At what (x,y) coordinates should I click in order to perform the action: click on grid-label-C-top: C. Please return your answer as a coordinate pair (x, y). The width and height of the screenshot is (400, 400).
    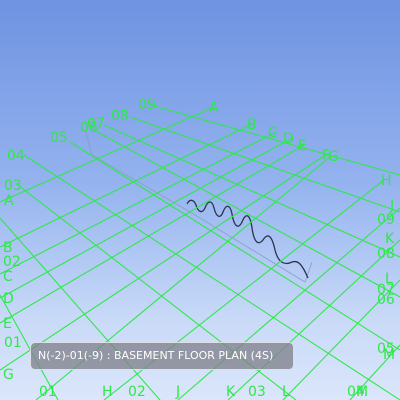
    Looking at the image, I should click on (273, 133).